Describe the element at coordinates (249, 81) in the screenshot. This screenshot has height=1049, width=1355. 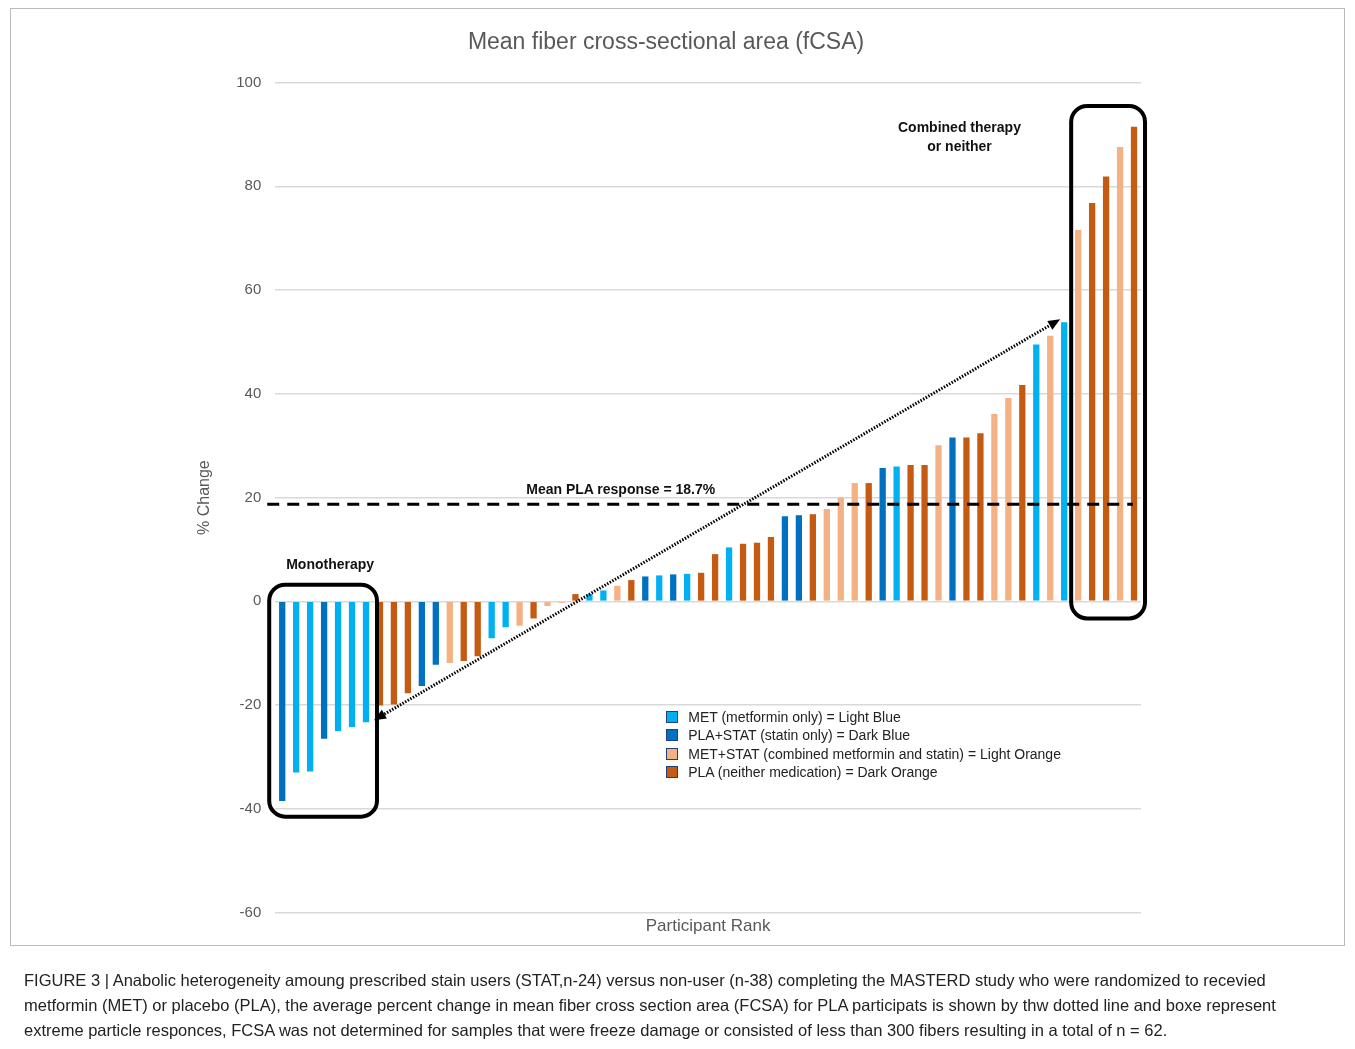
I see `y-tick-label: 100` at that location.